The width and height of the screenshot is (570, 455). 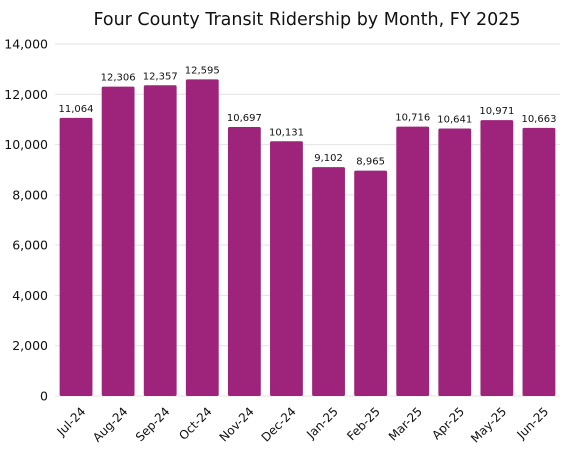 What do you see at coordinates (533, 423) in the screenshot?
I see `x-tick-label: Jun-25` at bounding box center [533, 423].